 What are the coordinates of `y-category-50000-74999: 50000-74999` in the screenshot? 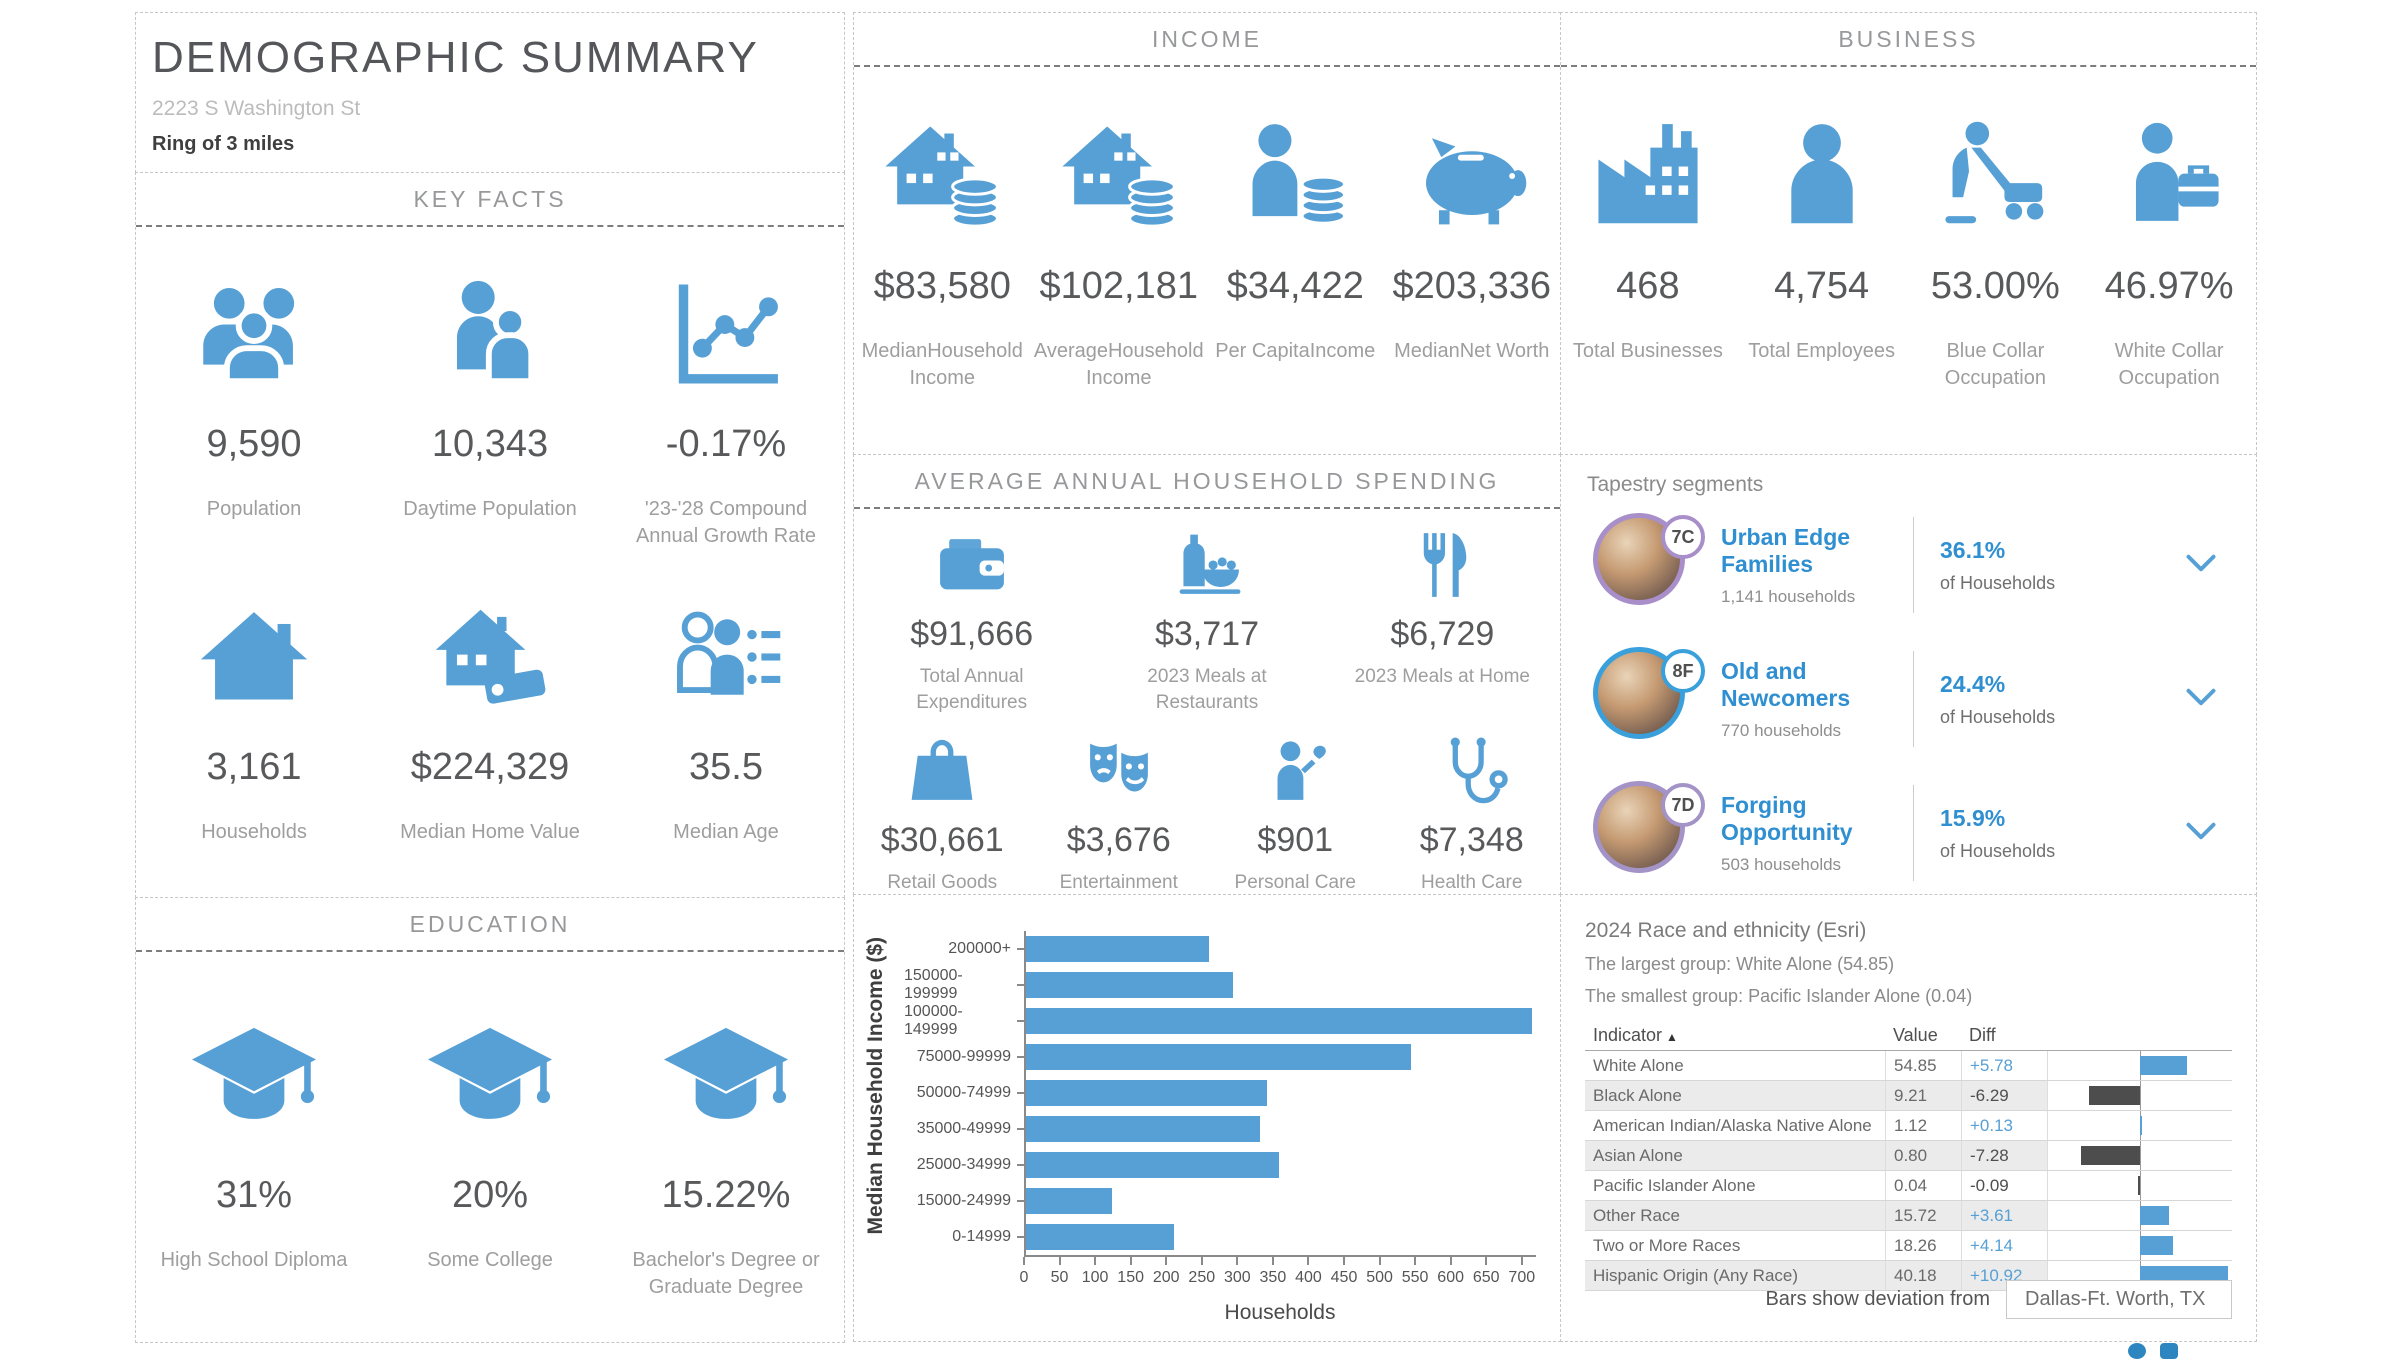 It's located at (964, 1093).